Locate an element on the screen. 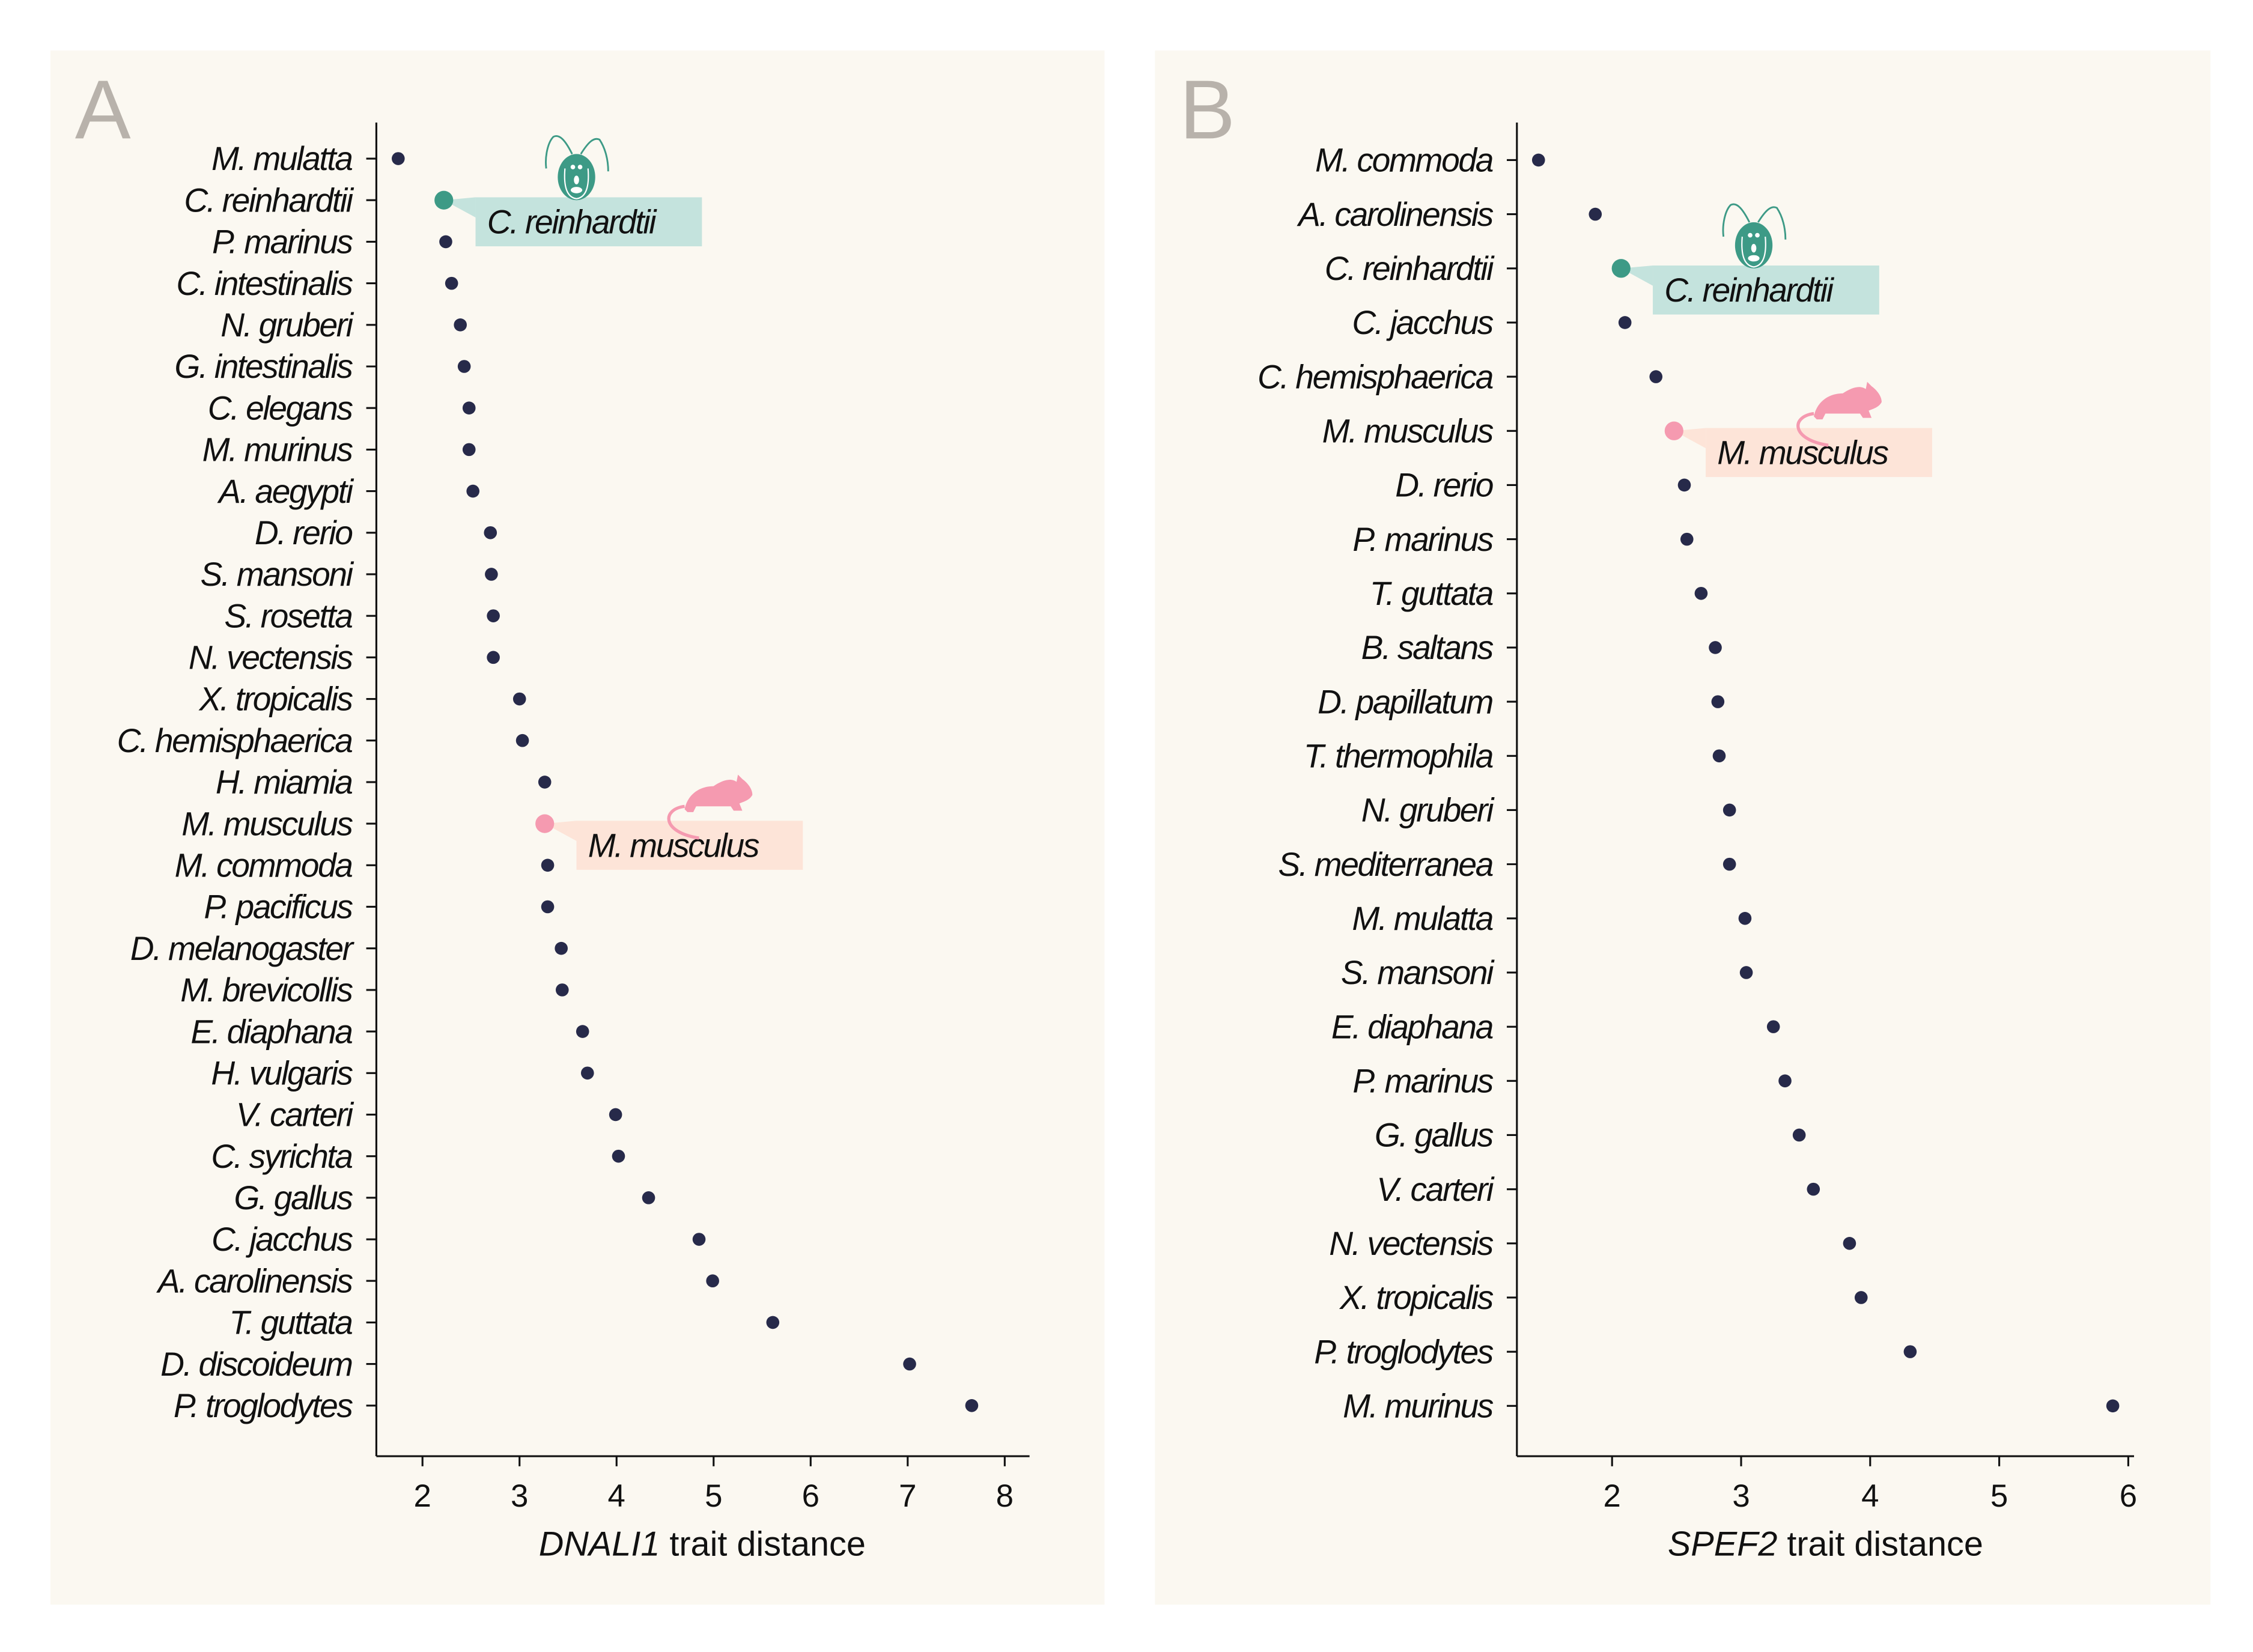 The height and width of the screenshot is (1652, 2253). y-tick-label: P. marinus is located at coordinates (1422, 539).